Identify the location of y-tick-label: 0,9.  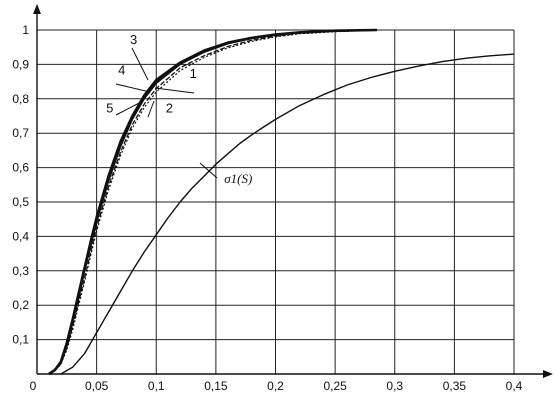
(20, 64).